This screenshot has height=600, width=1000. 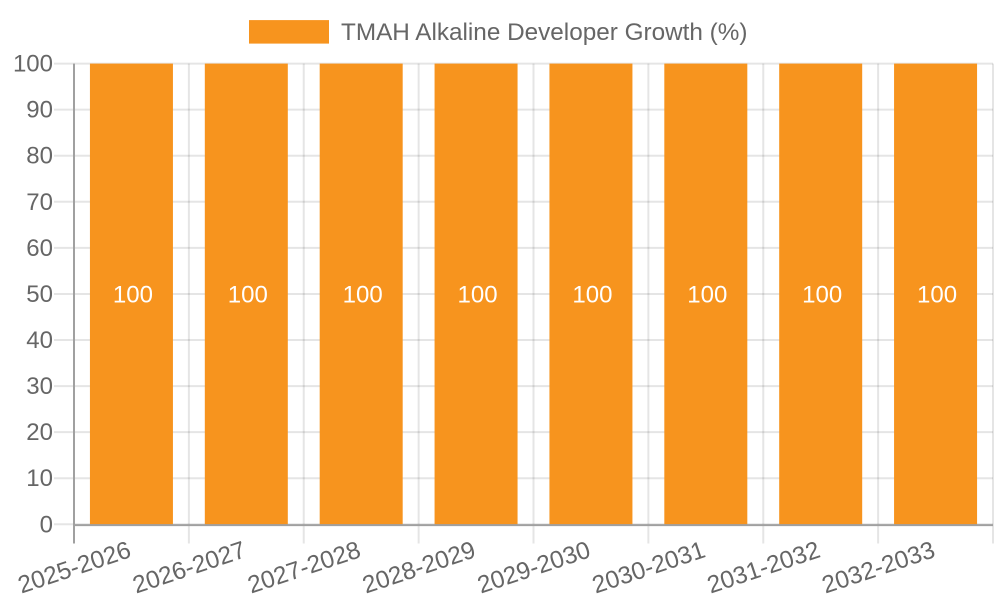 What do you see at coordinates (39, 478) in the screenshot?
I see `svg-text: 10` at bounding box center [39, 478].